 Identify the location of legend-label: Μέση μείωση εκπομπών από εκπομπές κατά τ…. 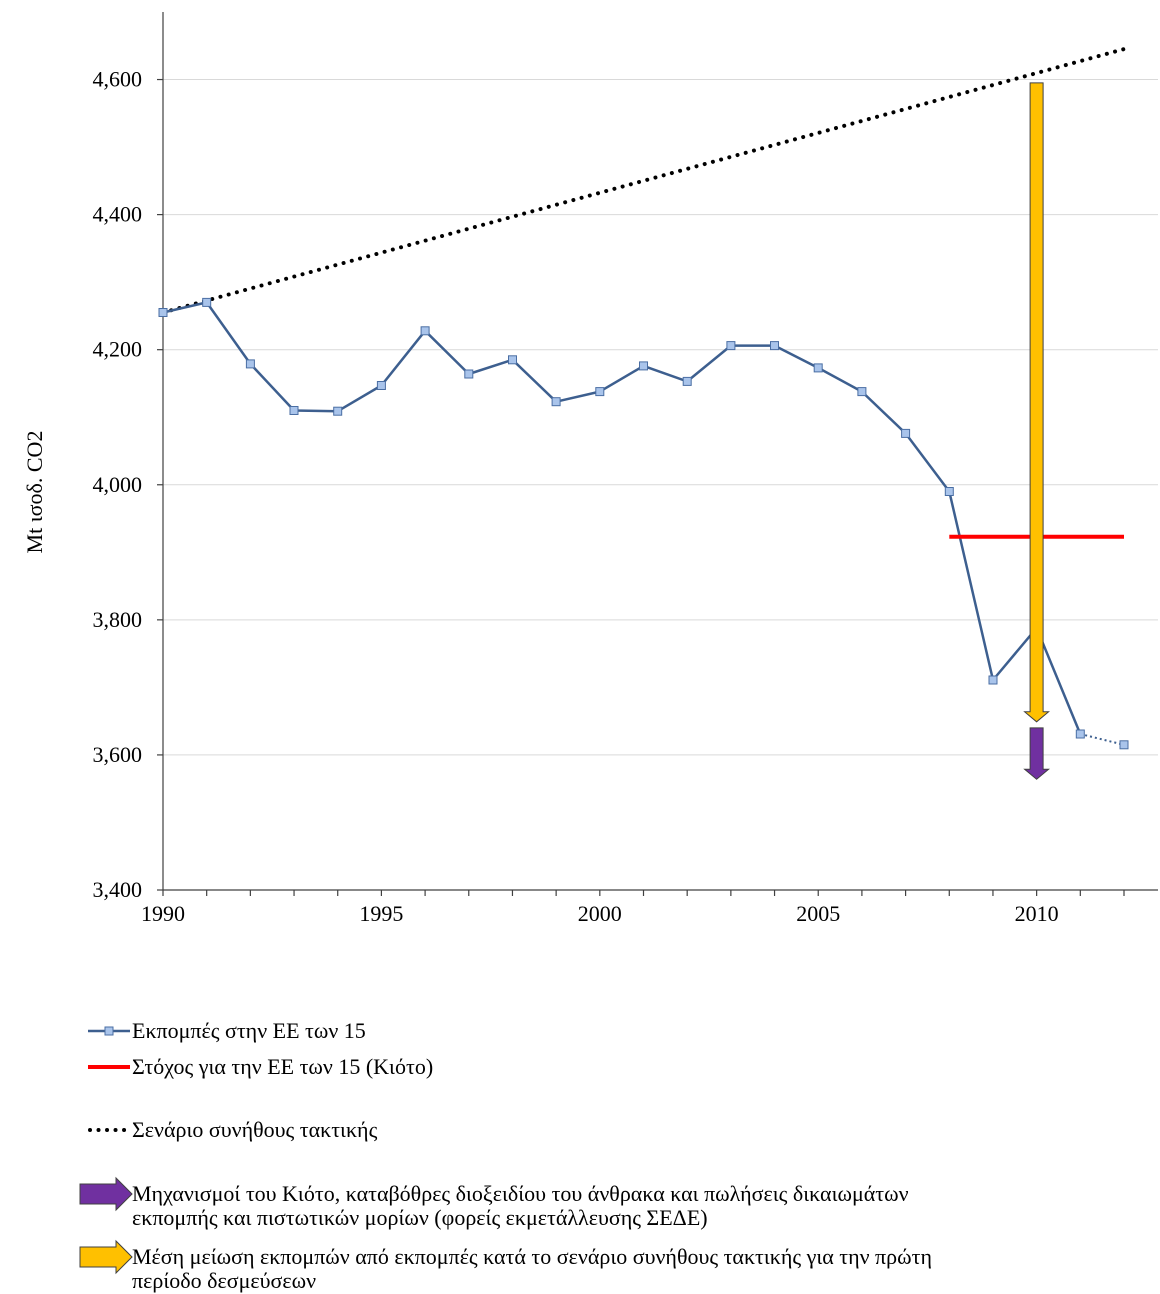
(532, 1269).